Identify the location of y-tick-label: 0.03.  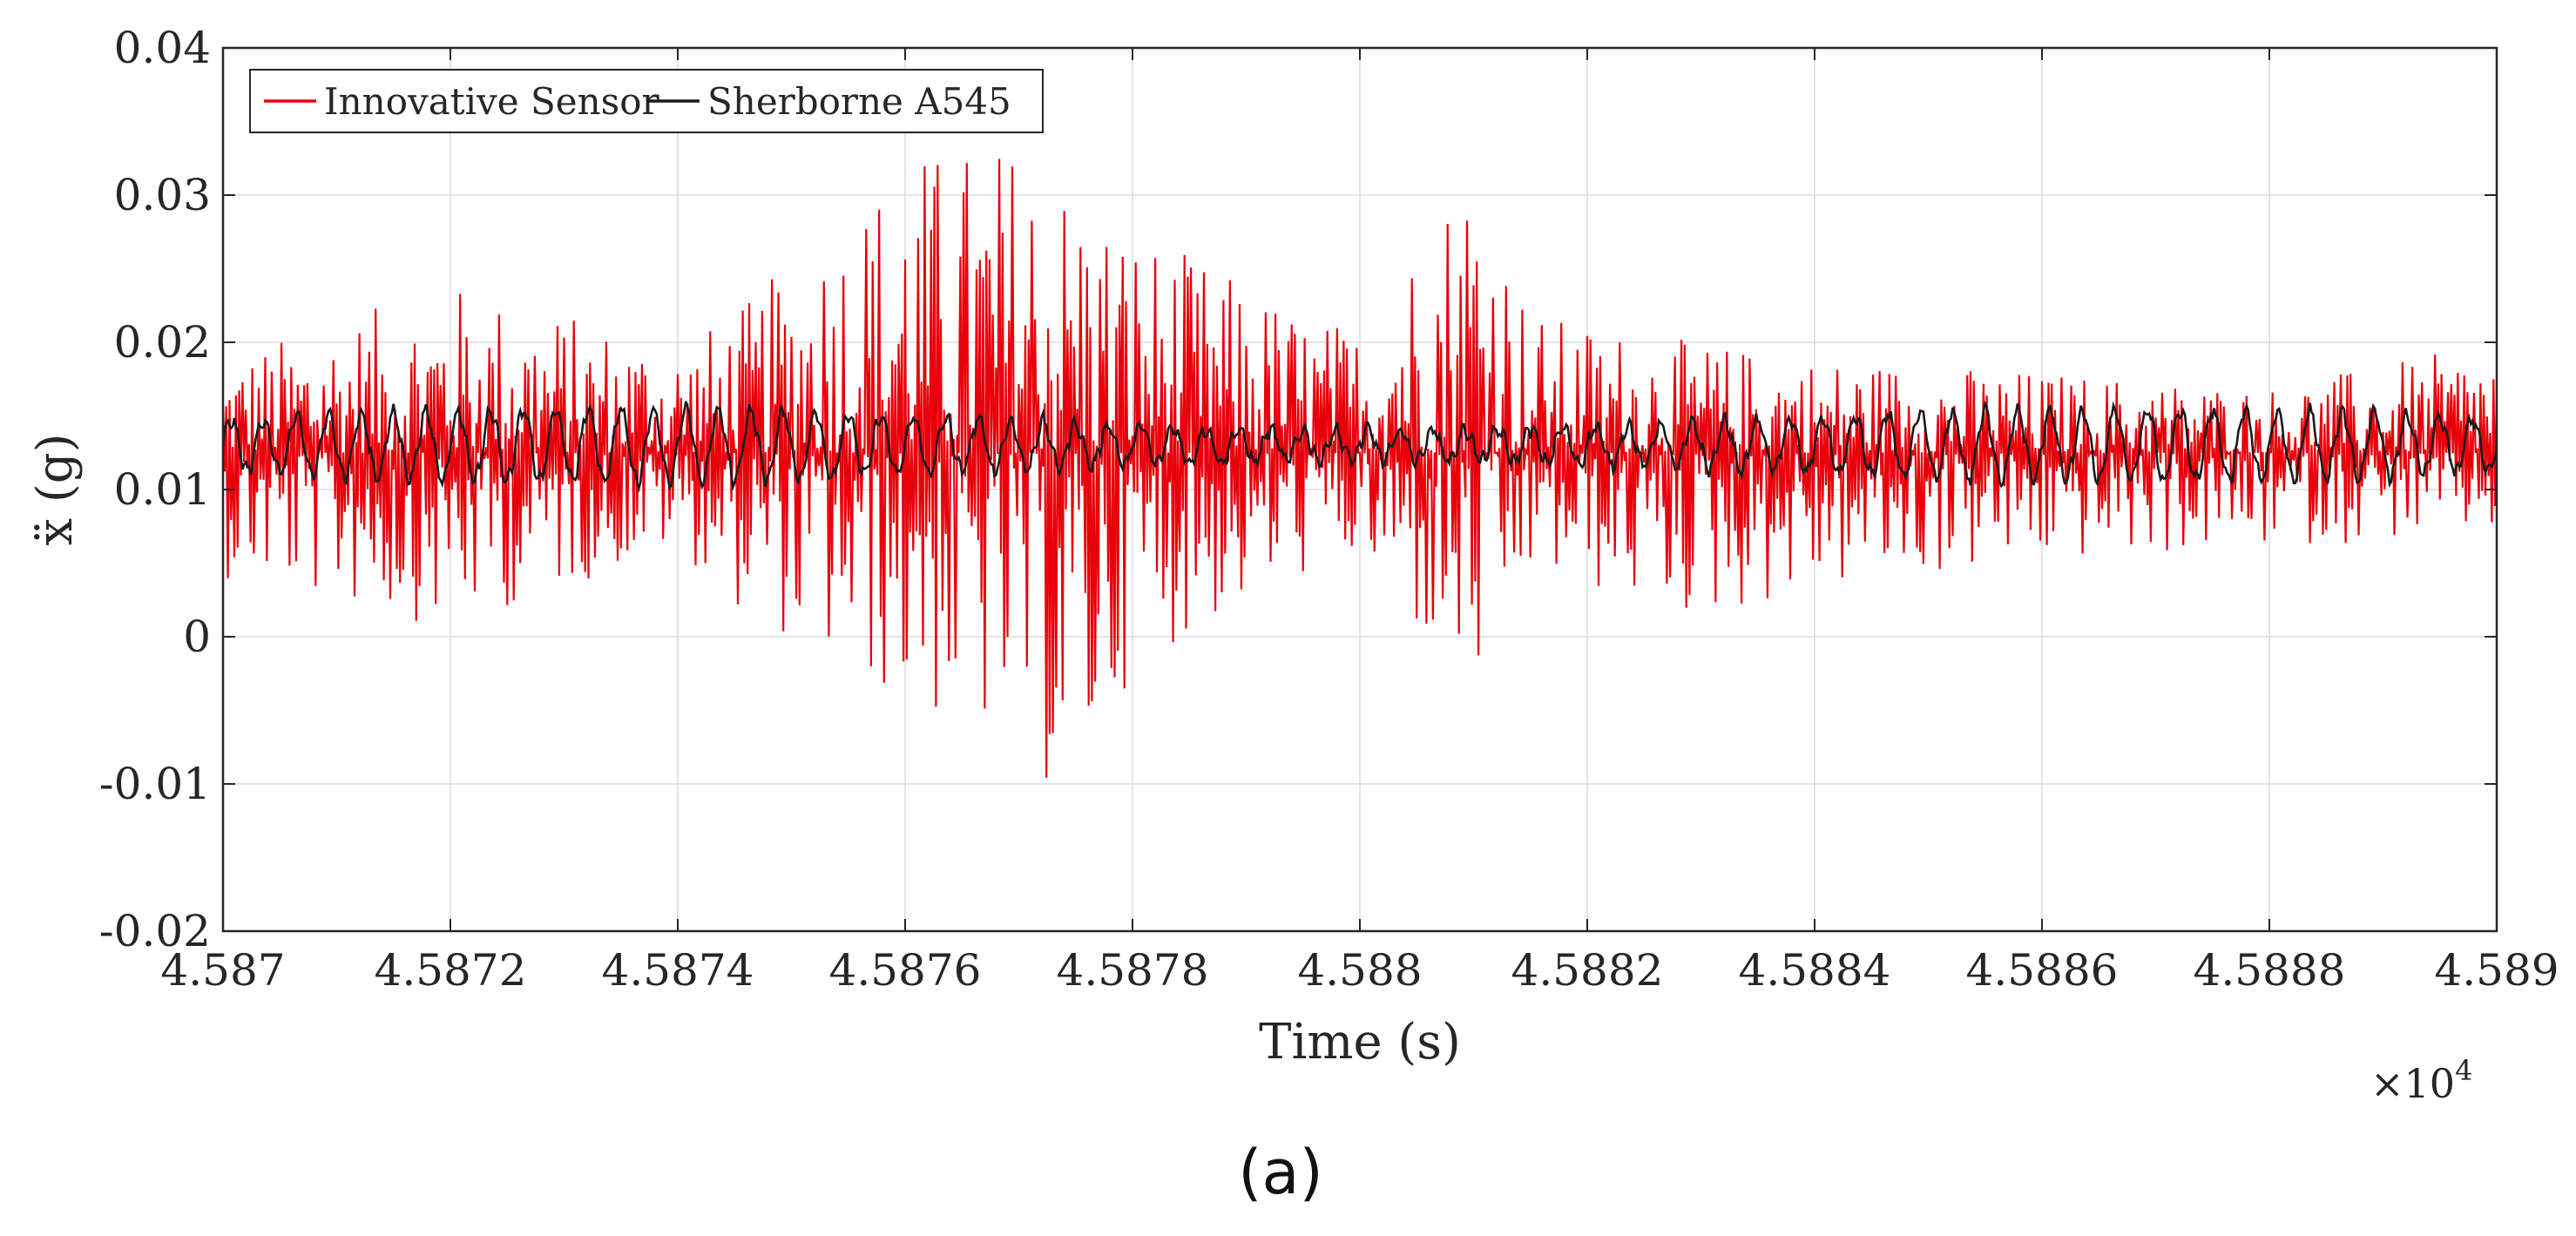
(162, 195).